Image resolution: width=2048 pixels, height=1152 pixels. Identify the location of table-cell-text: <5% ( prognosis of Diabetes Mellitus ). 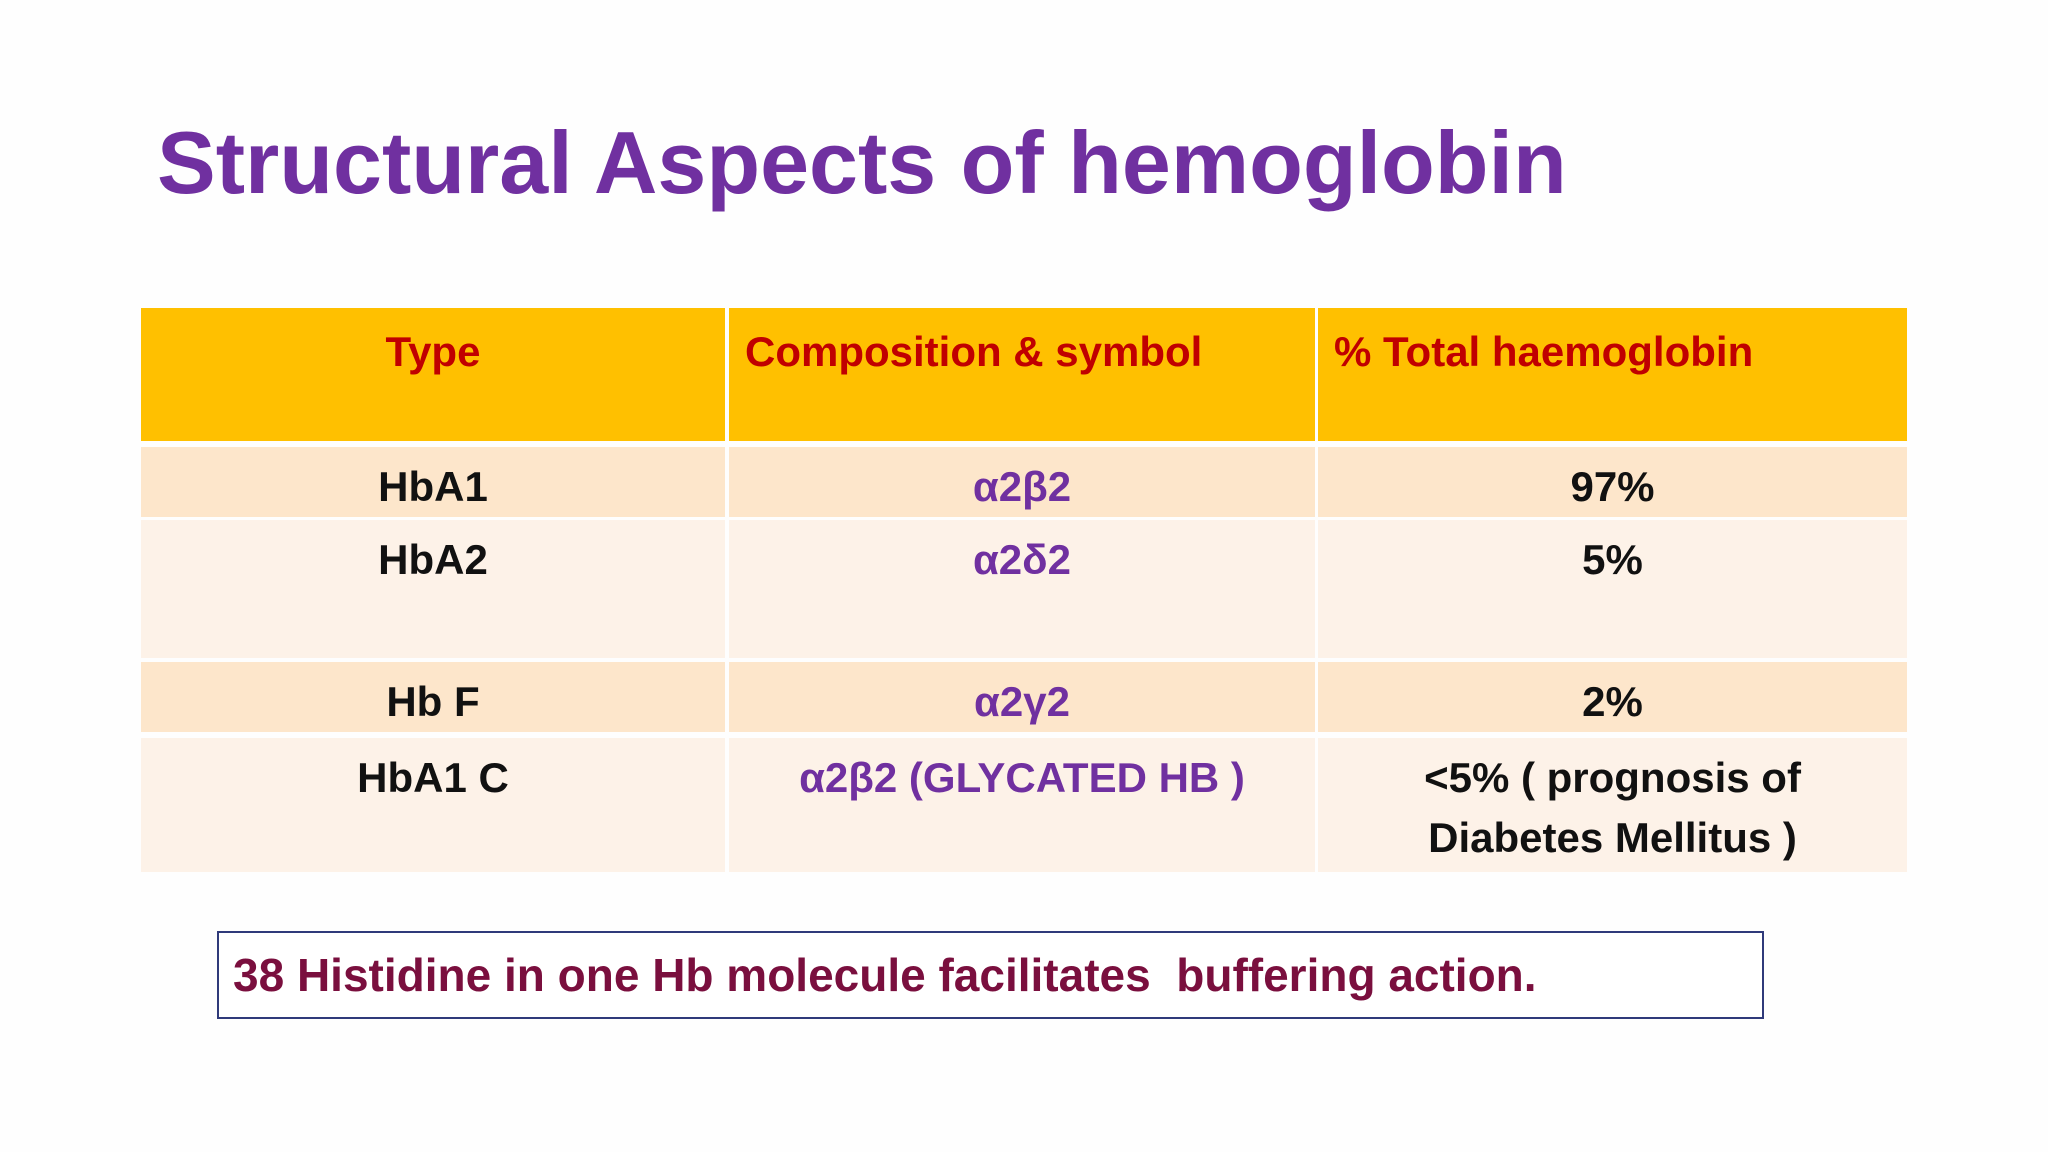
(1612, 807).